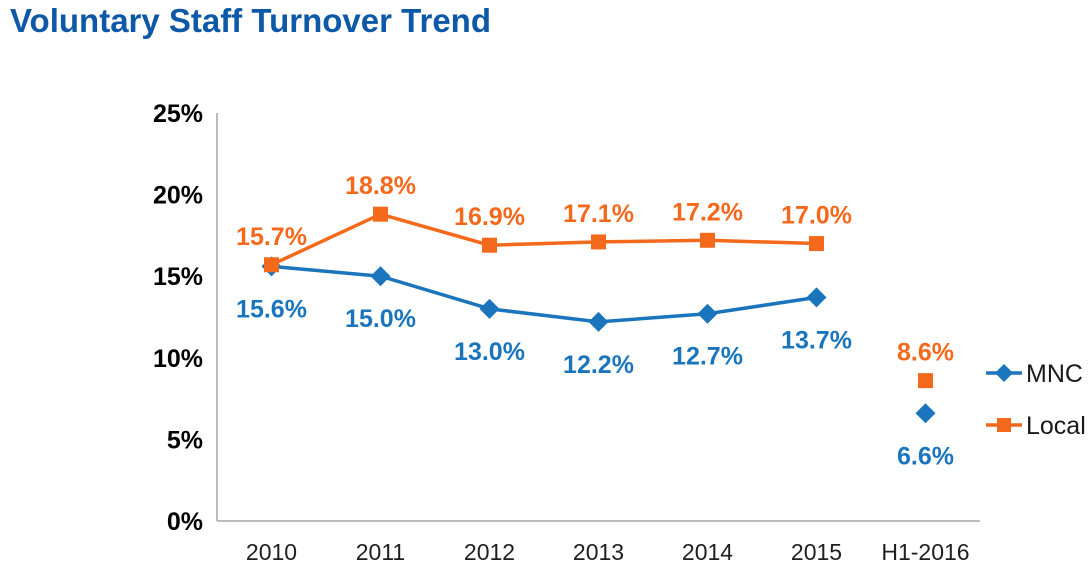 This screenshot has width=1088, height=575. Describe the element at coordinates (185, 440) in the screenshot. I see `y-tick-label: 5%` at that location.